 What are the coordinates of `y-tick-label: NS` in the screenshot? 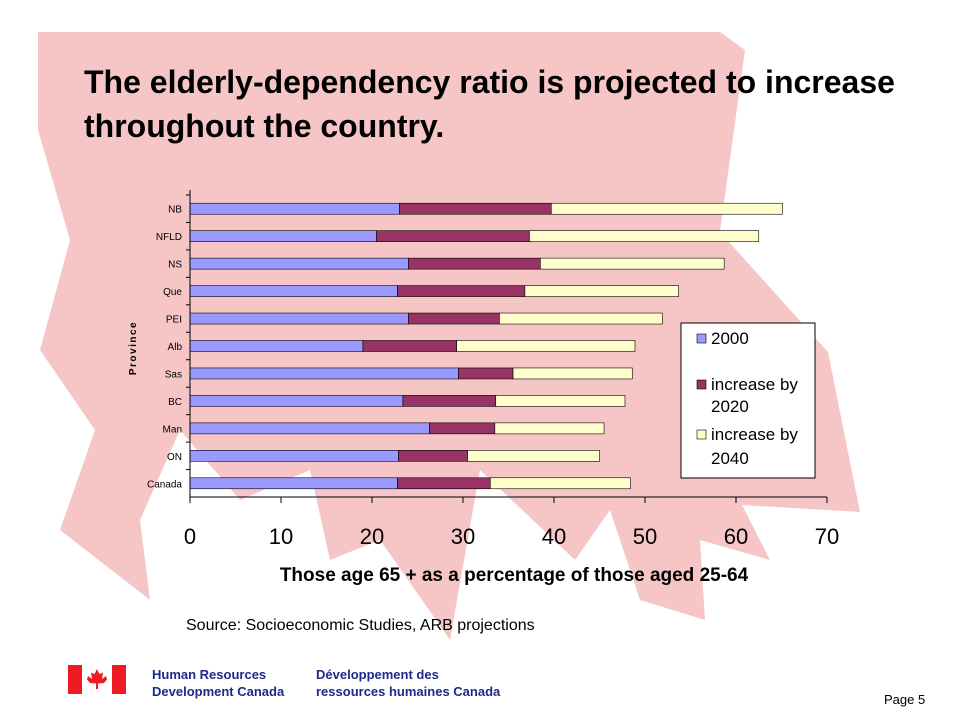 It's located at (175, 265).